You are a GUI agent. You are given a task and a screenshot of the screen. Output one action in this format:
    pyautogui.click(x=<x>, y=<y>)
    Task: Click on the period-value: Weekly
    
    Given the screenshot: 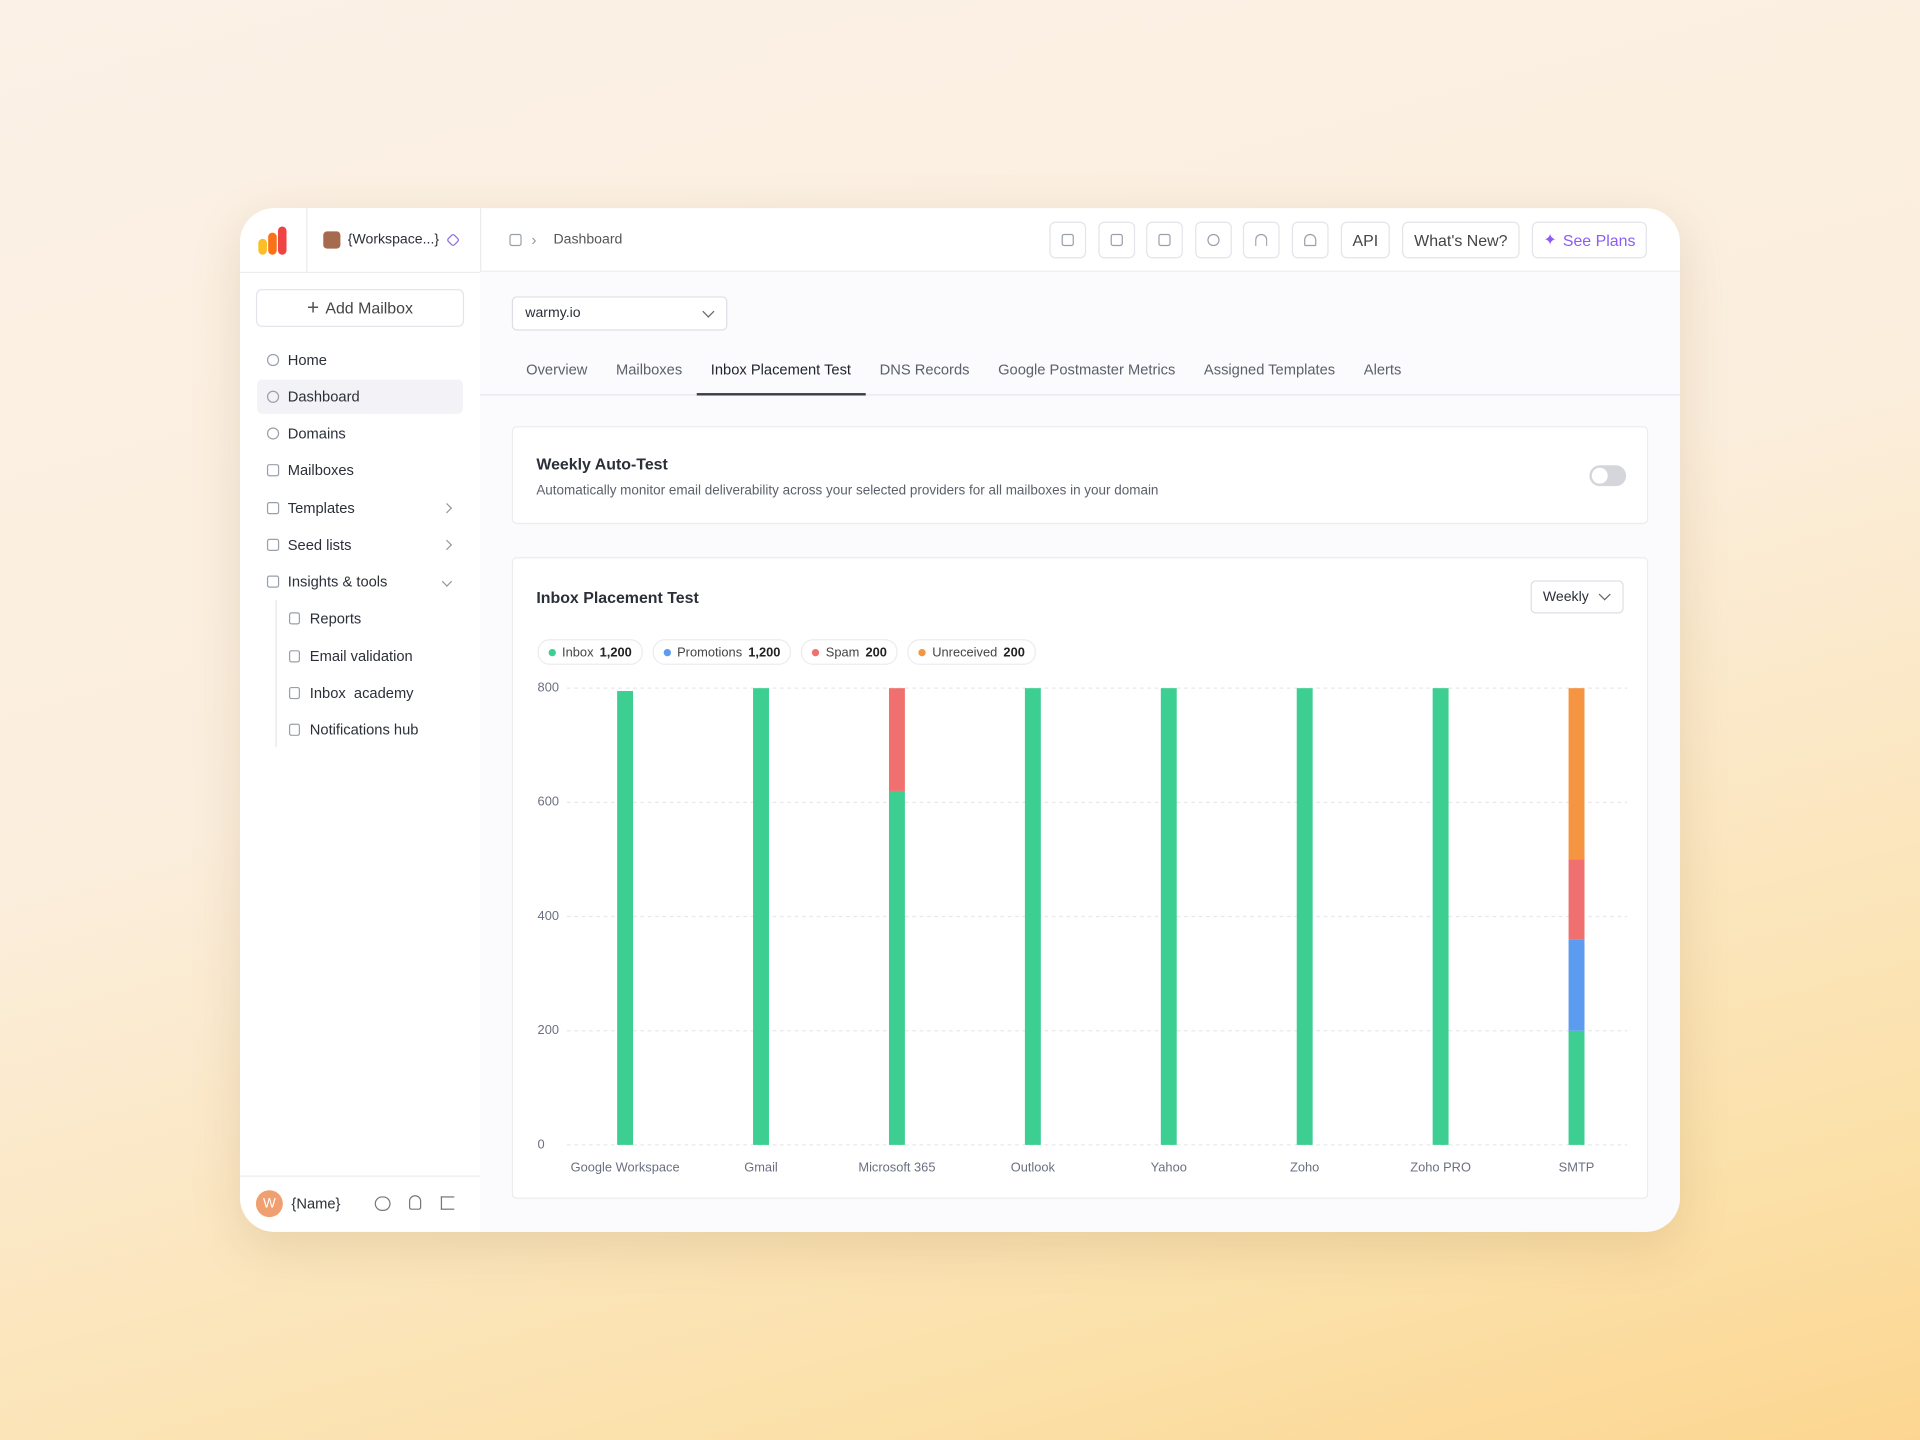 What is the action you would take?
    pyautogui.click(x=1565, y=597)
    